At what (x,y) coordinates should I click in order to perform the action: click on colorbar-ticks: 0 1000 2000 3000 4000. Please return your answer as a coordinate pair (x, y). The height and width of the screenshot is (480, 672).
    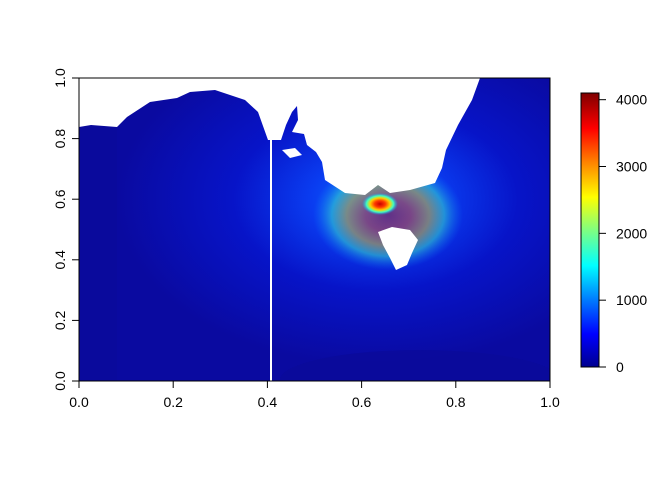
    Looking at the image, I should click on (623, 233).